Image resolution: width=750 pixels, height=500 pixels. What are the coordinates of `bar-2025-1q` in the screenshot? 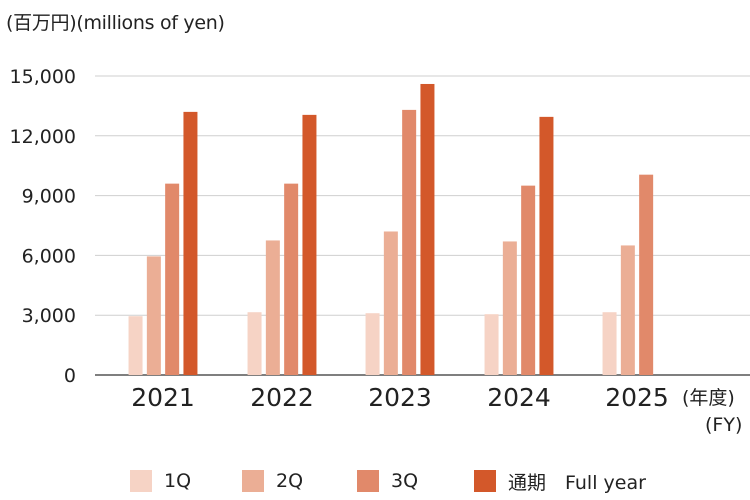 It's located at (609, 343).